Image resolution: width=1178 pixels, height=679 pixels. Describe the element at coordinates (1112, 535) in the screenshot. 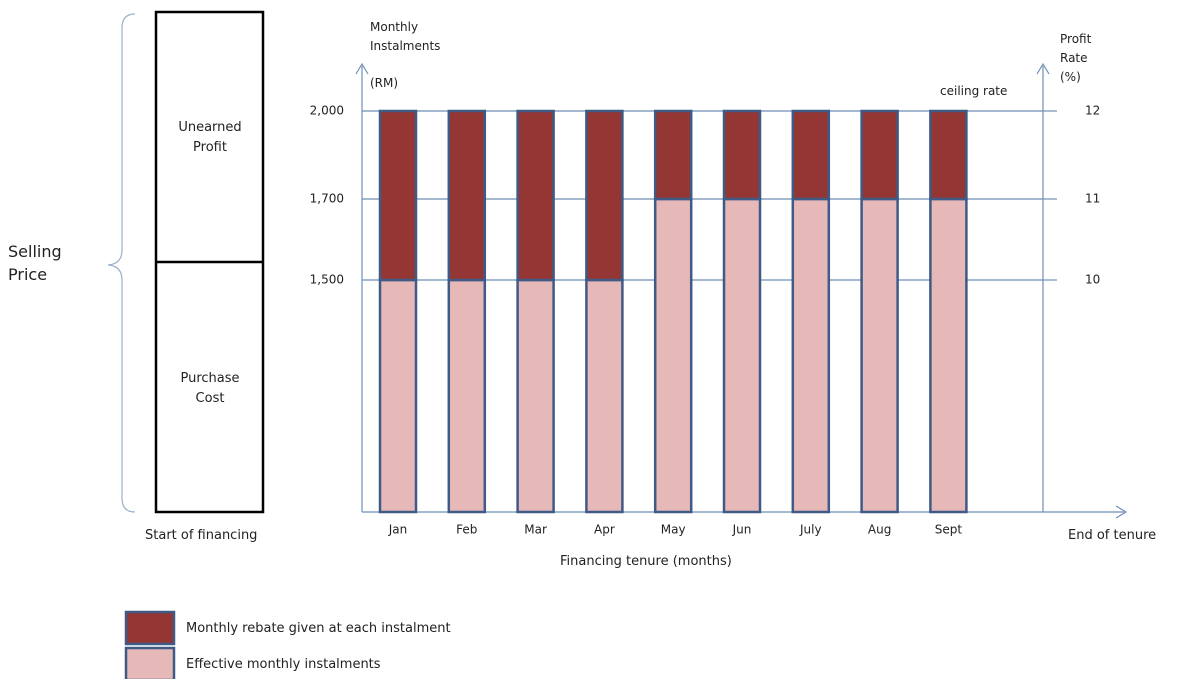

I see `end-label: End of tenure` at that location.